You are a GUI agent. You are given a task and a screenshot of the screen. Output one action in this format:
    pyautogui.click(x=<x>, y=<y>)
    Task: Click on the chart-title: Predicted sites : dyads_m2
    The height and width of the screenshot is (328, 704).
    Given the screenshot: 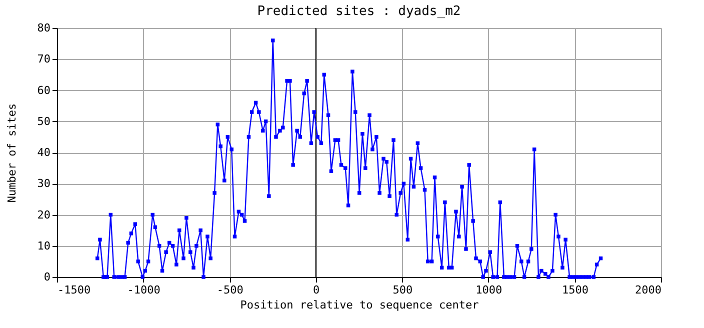 What is the action you would take?
    pyautogui.click(x=359, y=11)
    